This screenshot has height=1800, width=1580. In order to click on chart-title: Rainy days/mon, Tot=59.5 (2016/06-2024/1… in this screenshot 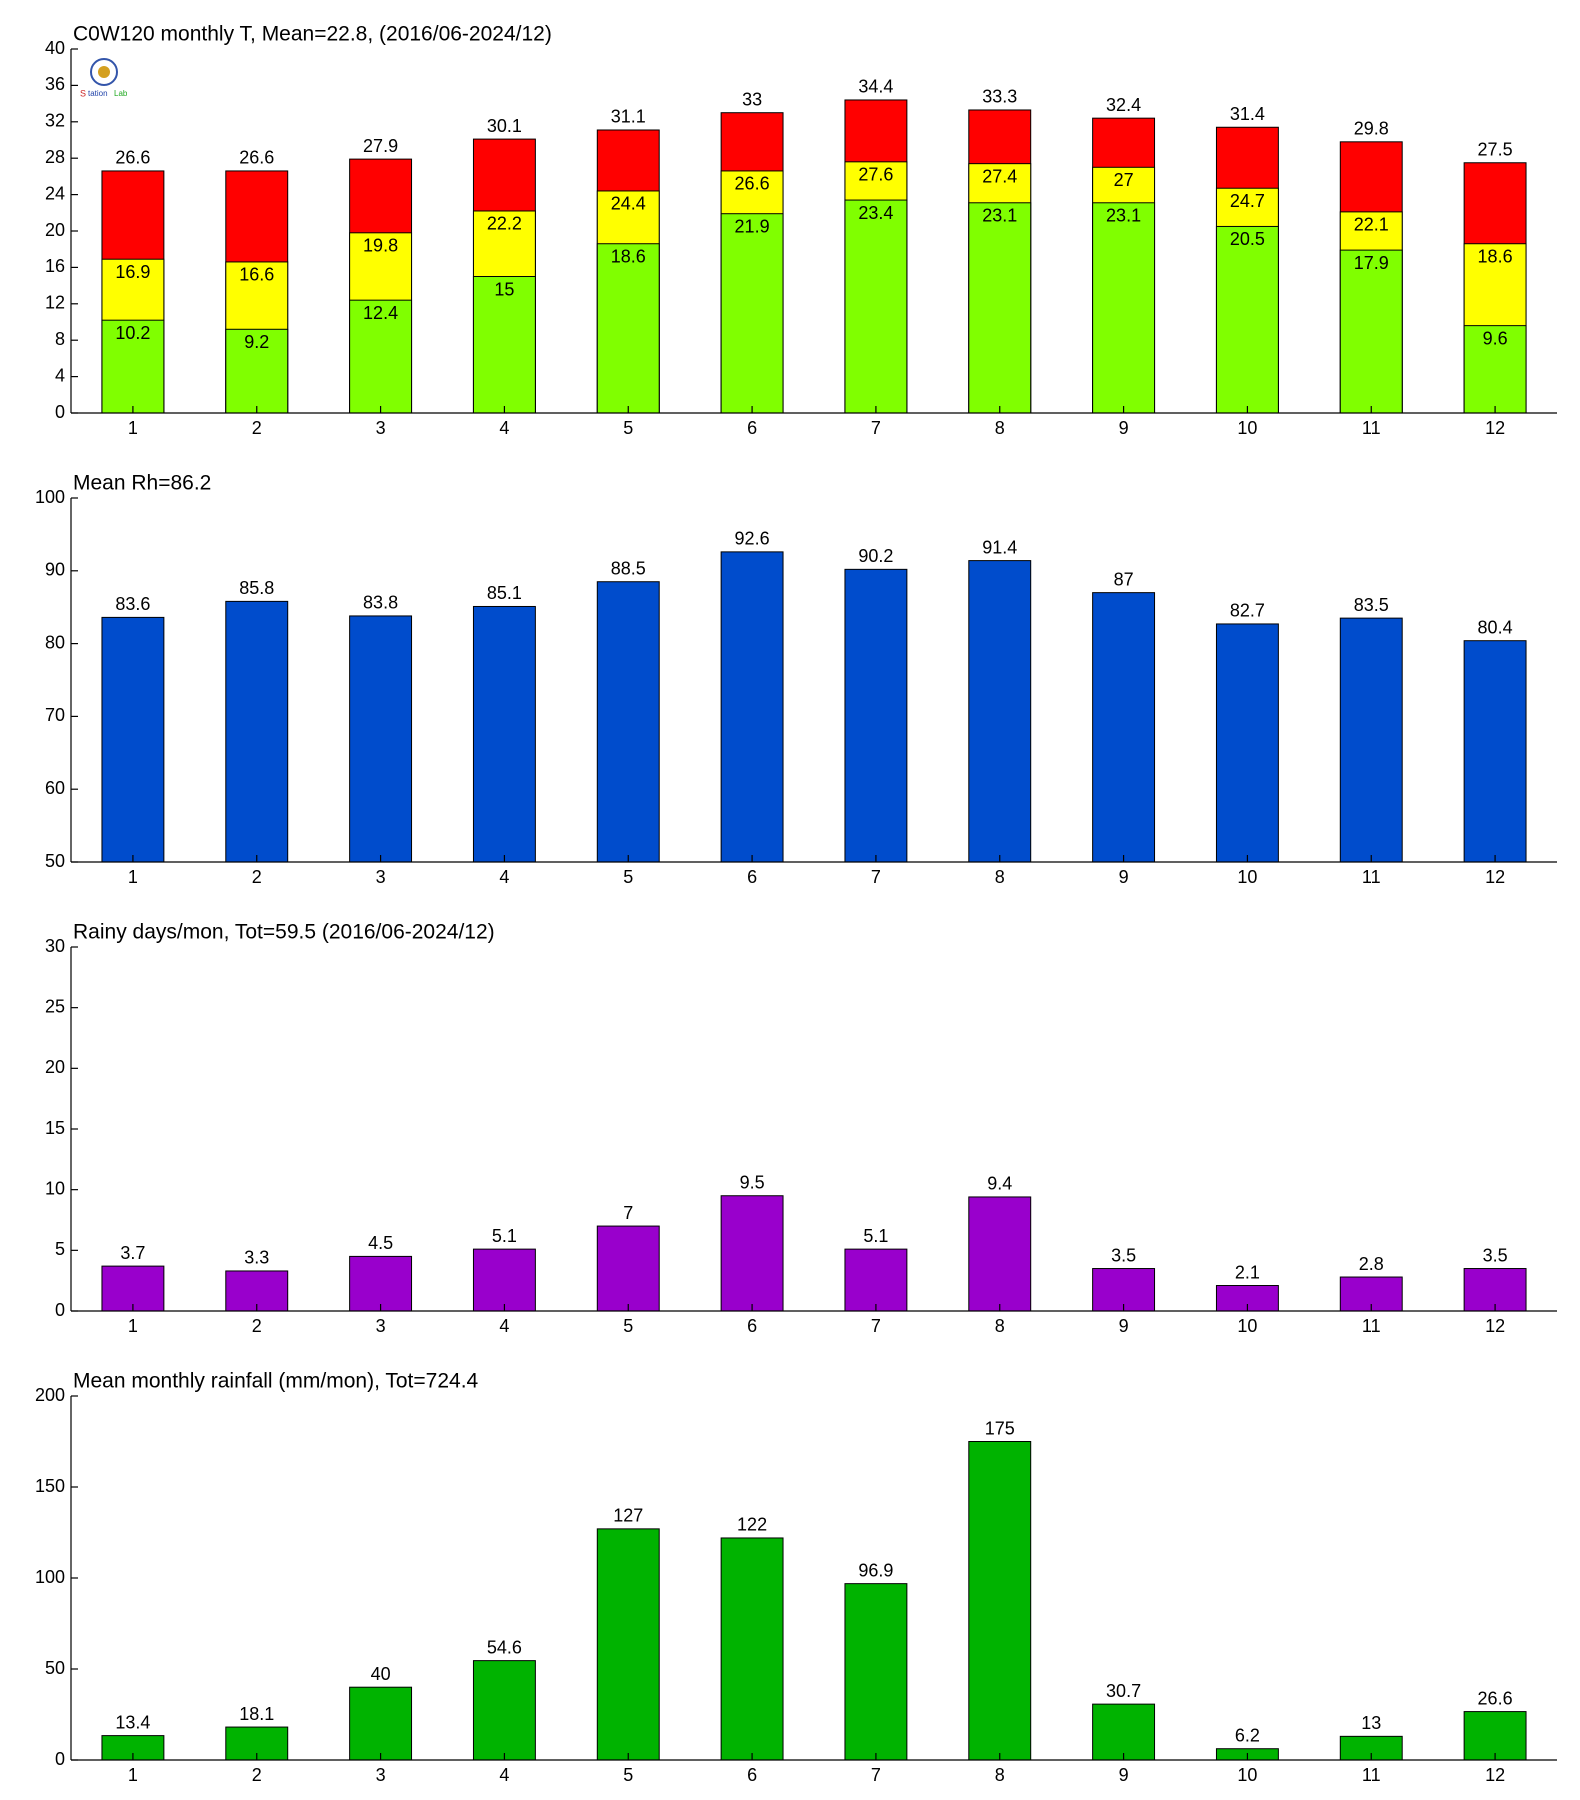, I will do `click(284, 932)`.